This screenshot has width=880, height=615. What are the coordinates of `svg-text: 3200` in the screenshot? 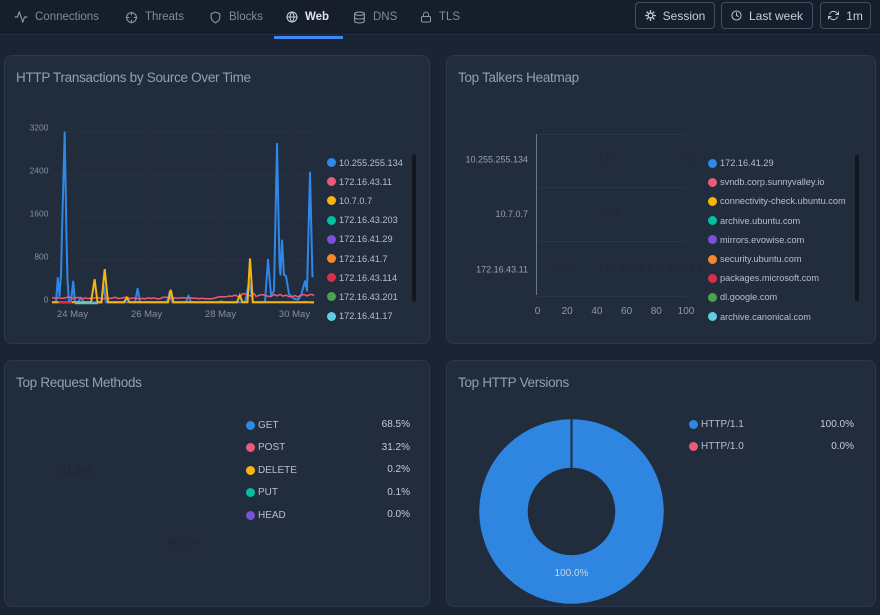 It's located at (39, 128).